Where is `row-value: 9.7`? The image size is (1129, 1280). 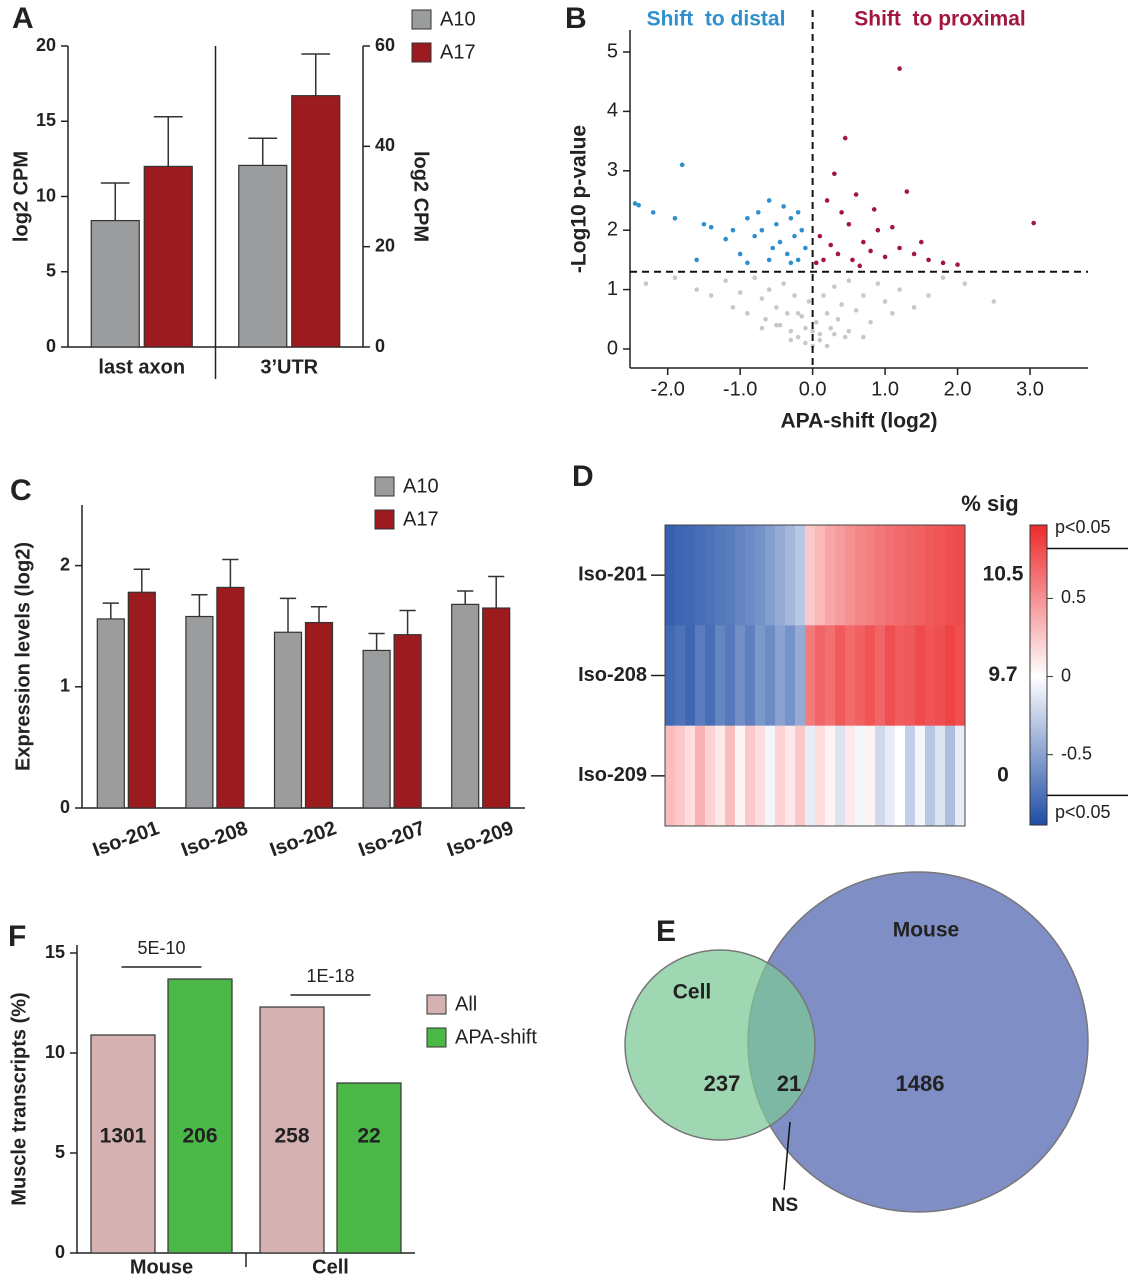
row-value: 9.7 is located at coordinates (1002, 674).